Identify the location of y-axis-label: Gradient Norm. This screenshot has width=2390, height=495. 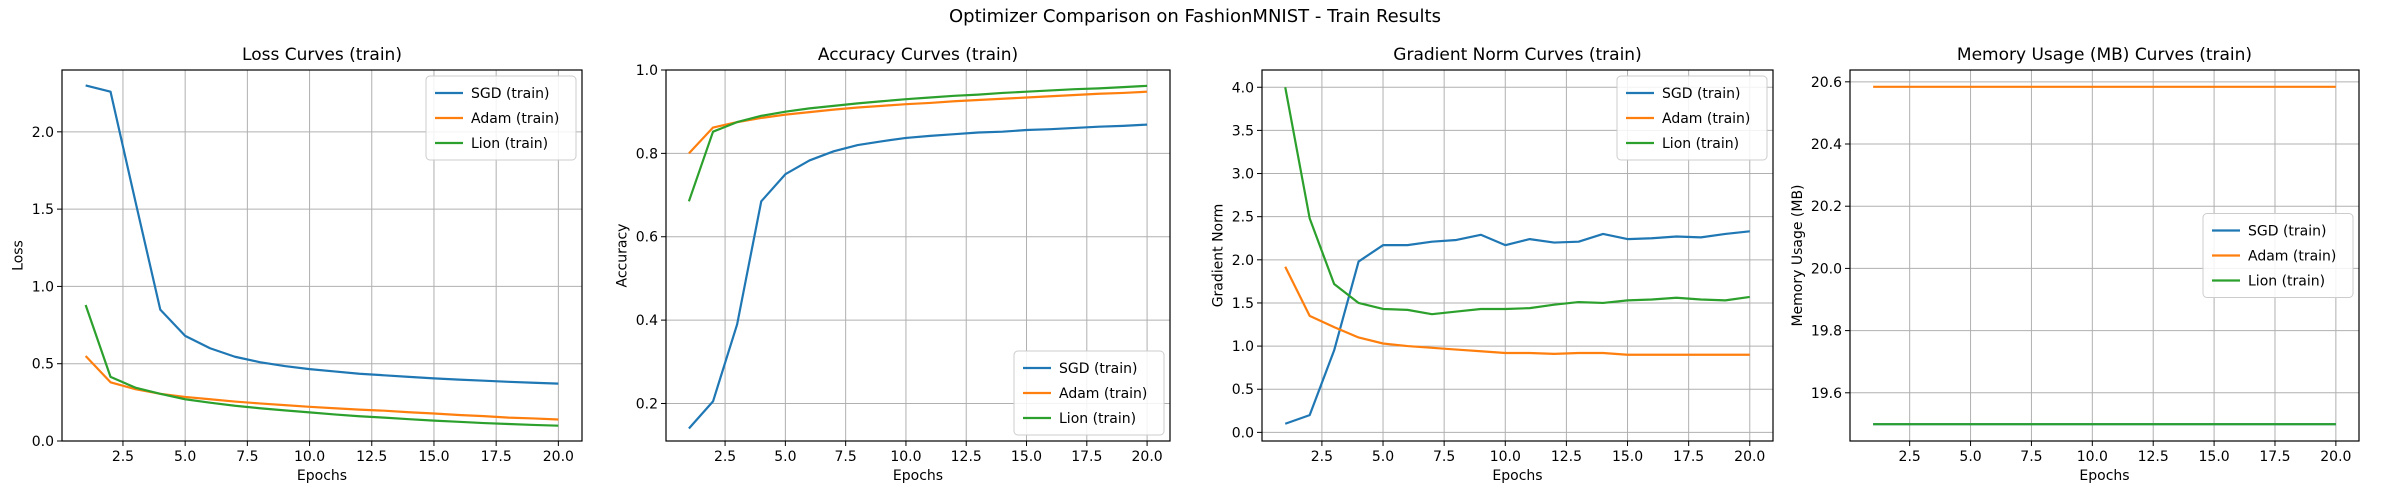
(1219, 256).